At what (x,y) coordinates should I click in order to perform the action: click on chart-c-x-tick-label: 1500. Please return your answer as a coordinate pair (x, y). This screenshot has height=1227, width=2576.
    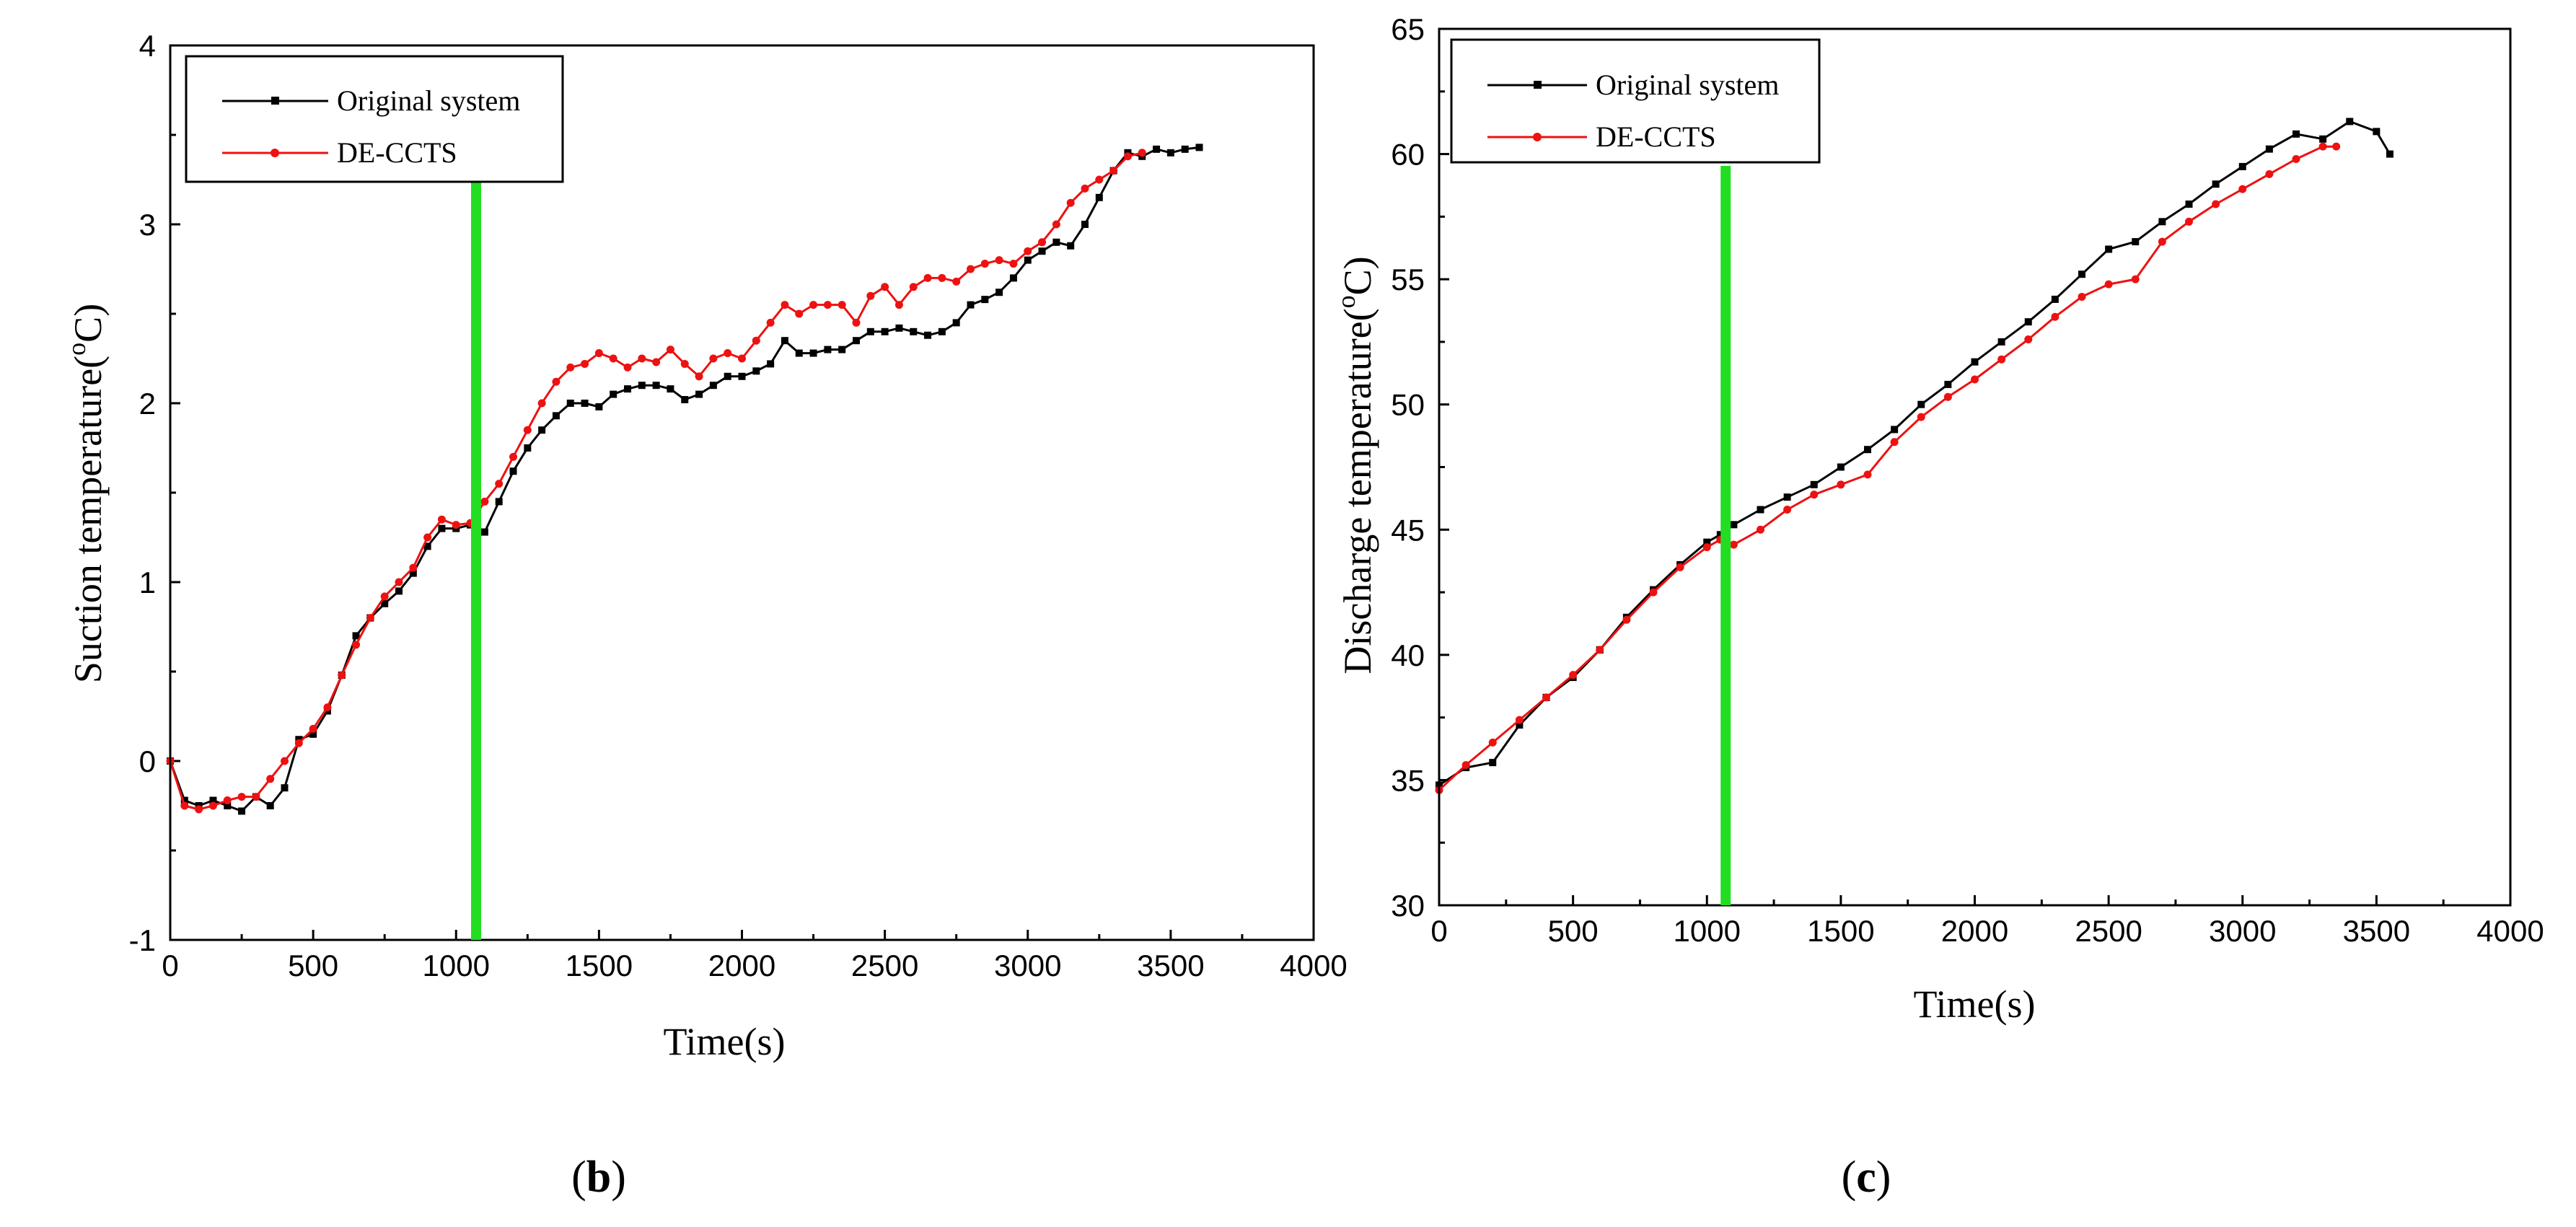
    Looking at the image, I should click on (1840, 931).